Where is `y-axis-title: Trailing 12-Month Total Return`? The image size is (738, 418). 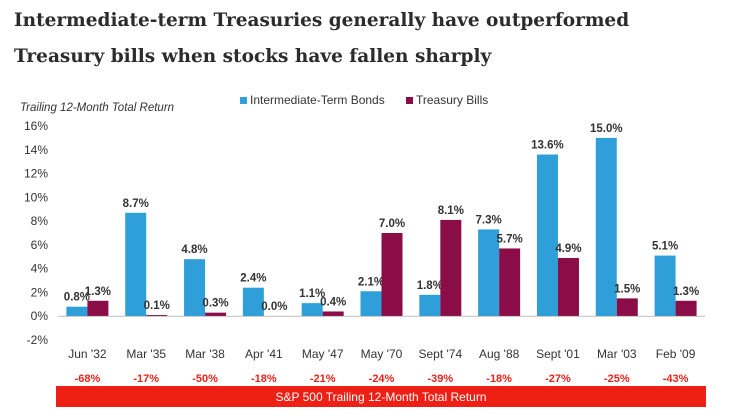
y-axis-title: Trailing 12-Month Total Return is located at coordinates (97, 108).